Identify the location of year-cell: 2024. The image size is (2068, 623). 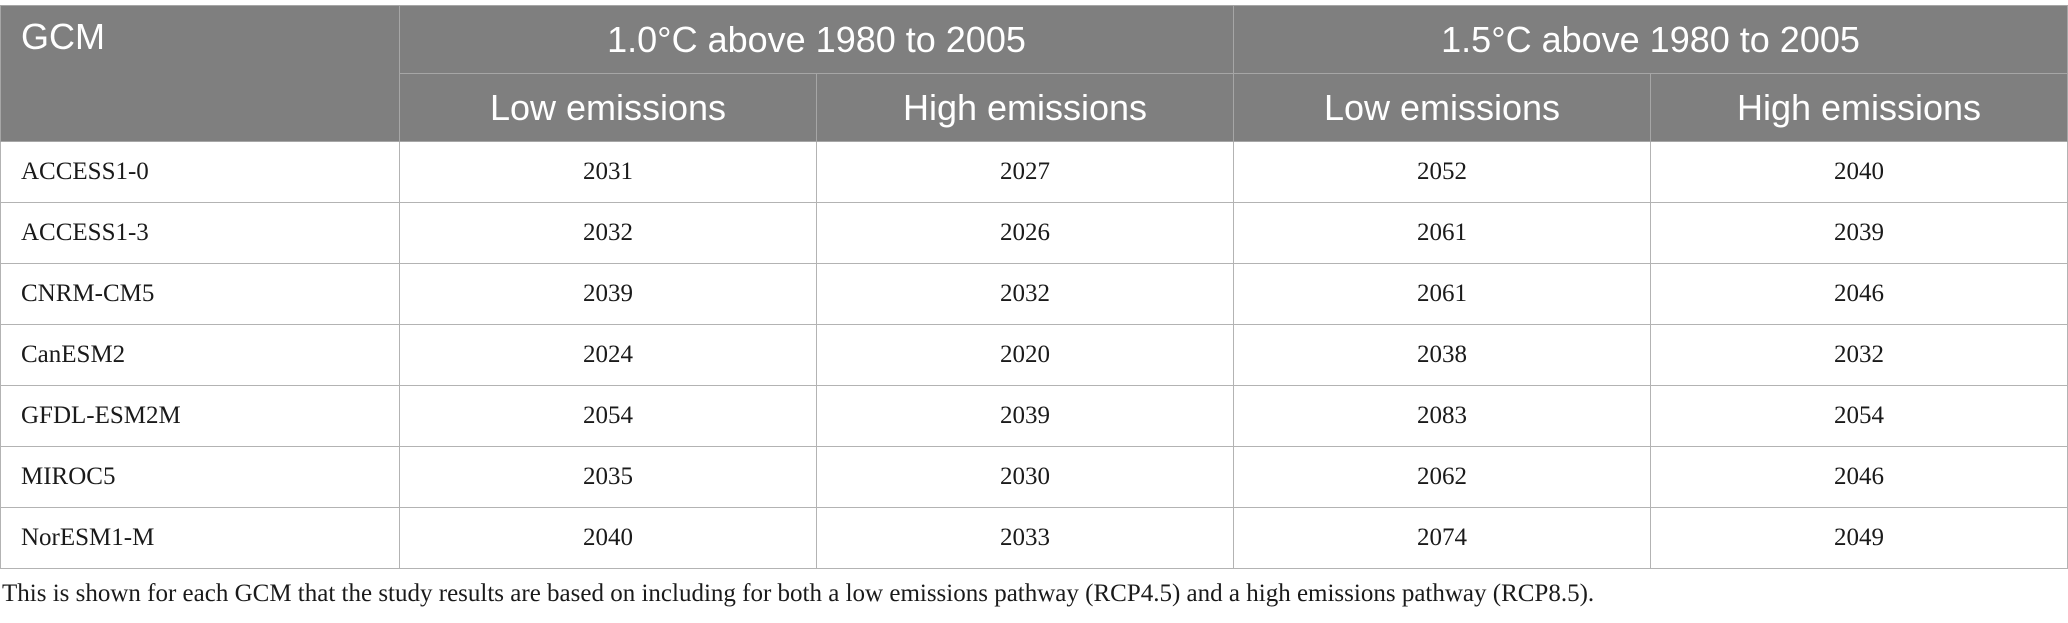
(608, 355).